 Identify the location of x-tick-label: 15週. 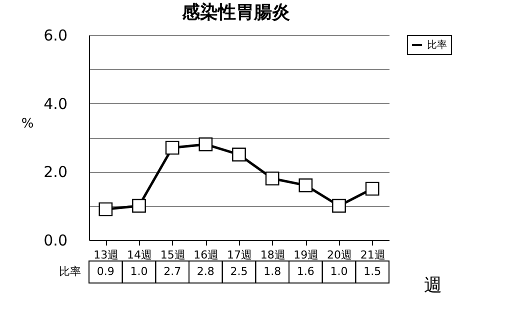
(173, 255).